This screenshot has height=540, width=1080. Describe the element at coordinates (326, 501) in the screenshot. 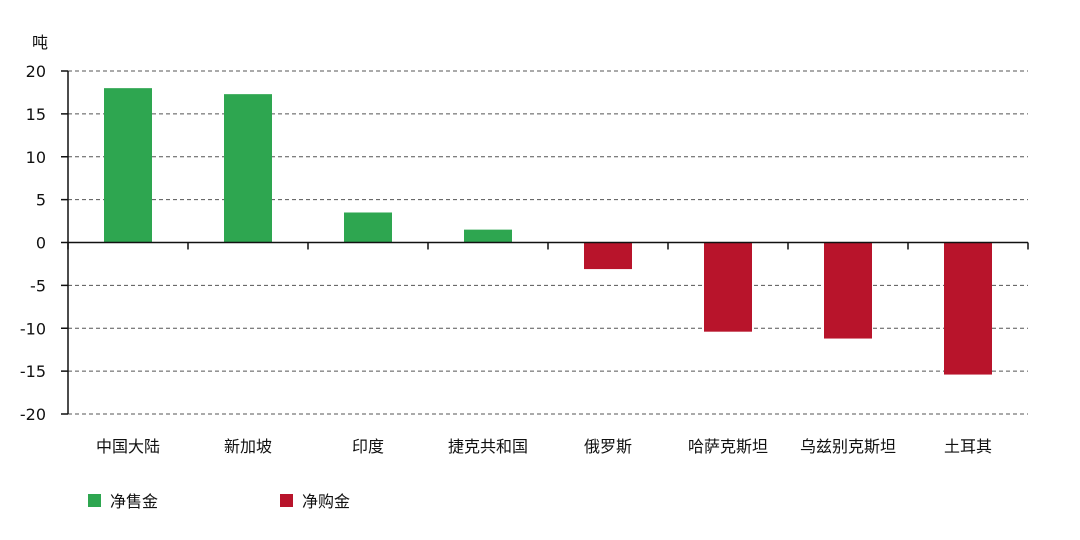

I see `legend-label: 净购金` at that location.